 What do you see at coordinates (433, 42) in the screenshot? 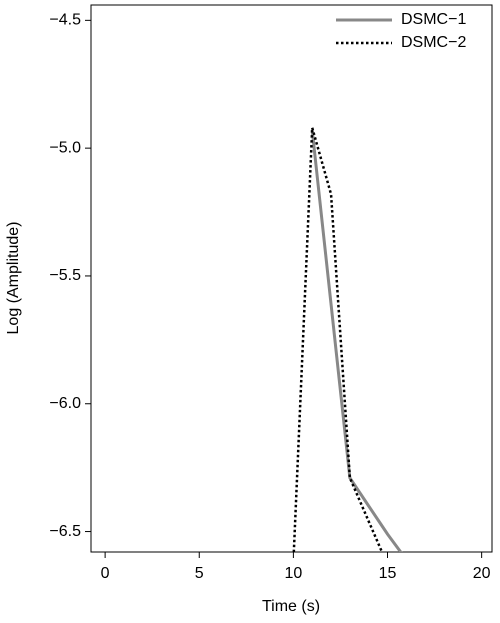
I see `legend-label: DSMC−2` at bounding box center [433, 42].